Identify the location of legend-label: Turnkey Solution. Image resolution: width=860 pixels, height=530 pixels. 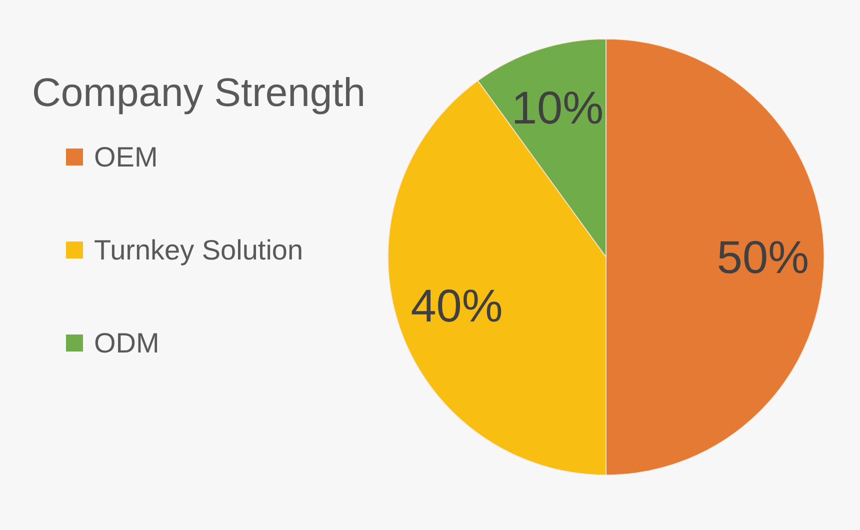
(199, 250).